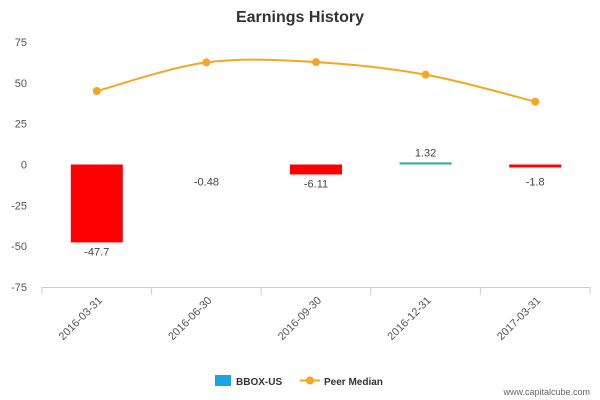  I want to click on bar-value-label: -6.11, so click(316, 184).